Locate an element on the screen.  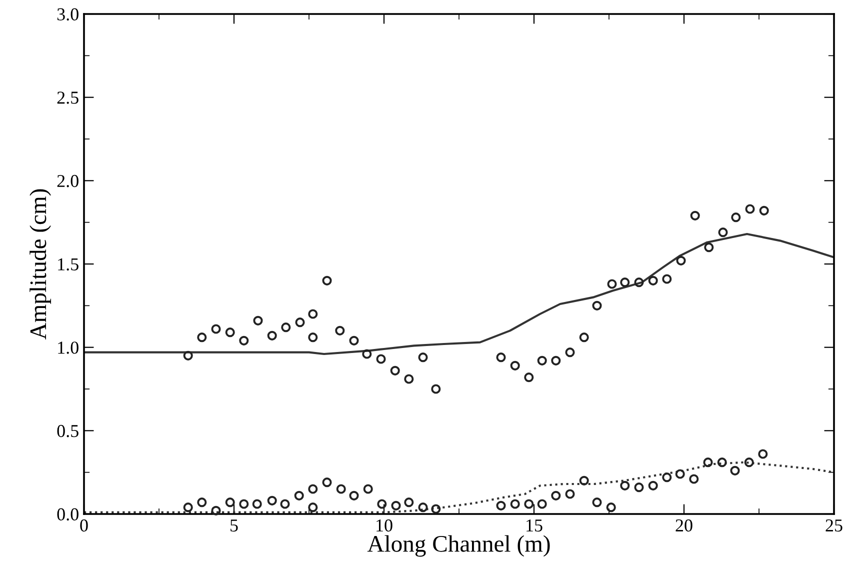
y-tick-label: 1.0 is located at coordinates (68, 348).